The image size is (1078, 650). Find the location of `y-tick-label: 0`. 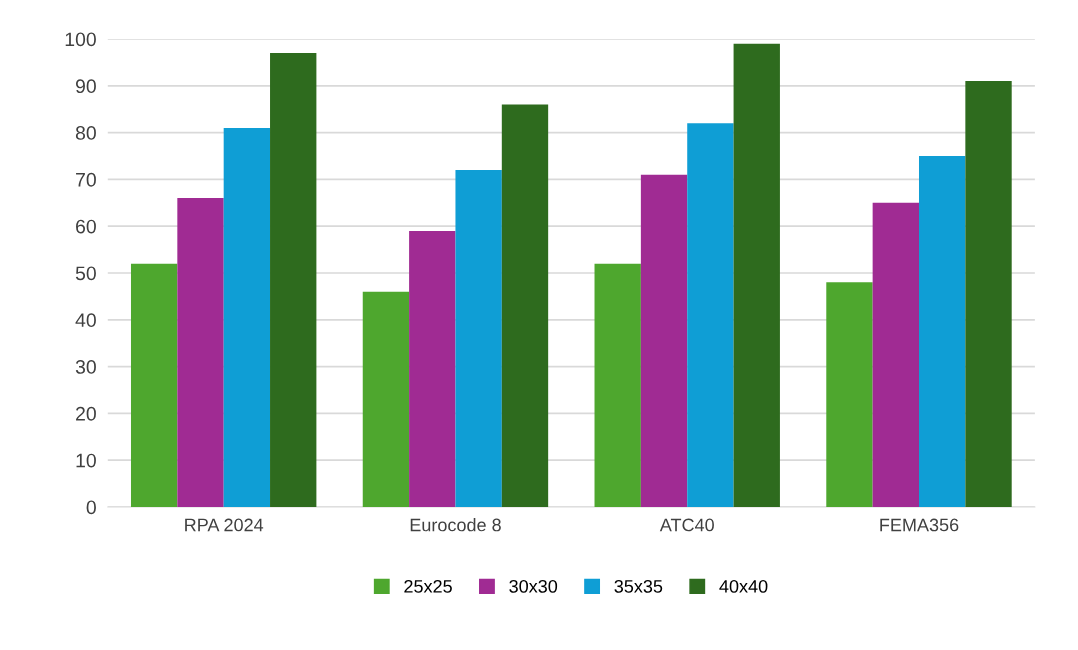

y-tick-label: 0 is located at coordinates (91, 507).